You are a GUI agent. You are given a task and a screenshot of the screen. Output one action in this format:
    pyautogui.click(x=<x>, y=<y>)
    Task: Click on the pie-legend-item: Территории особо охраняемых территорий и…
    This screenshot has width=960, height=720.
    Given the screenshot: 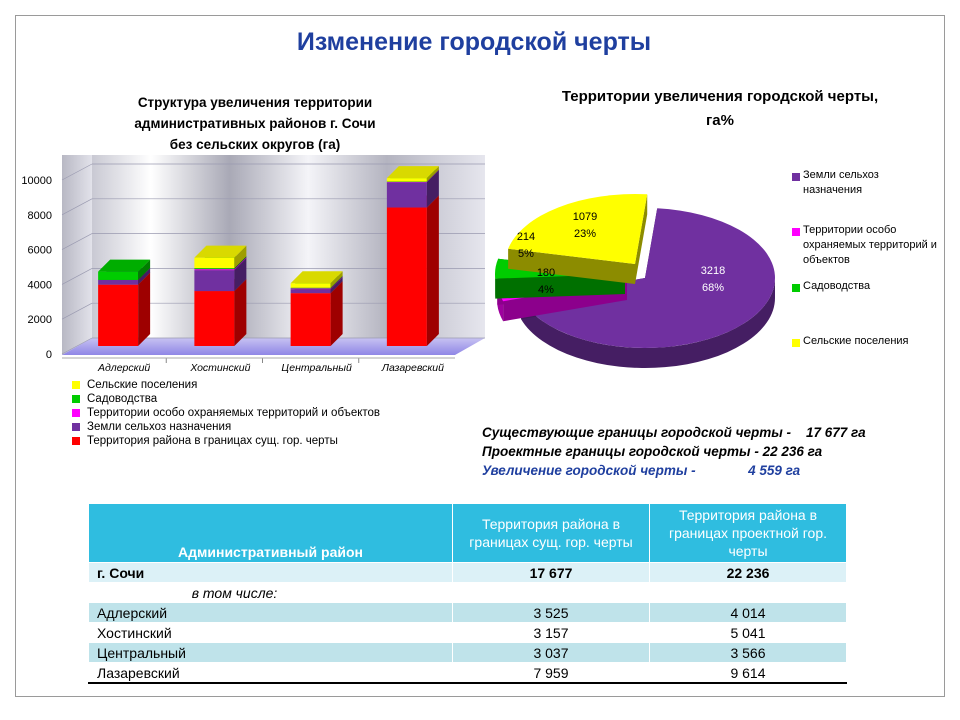 What is the action you would take?
    pyautogui.click(x=876, y=245)
    